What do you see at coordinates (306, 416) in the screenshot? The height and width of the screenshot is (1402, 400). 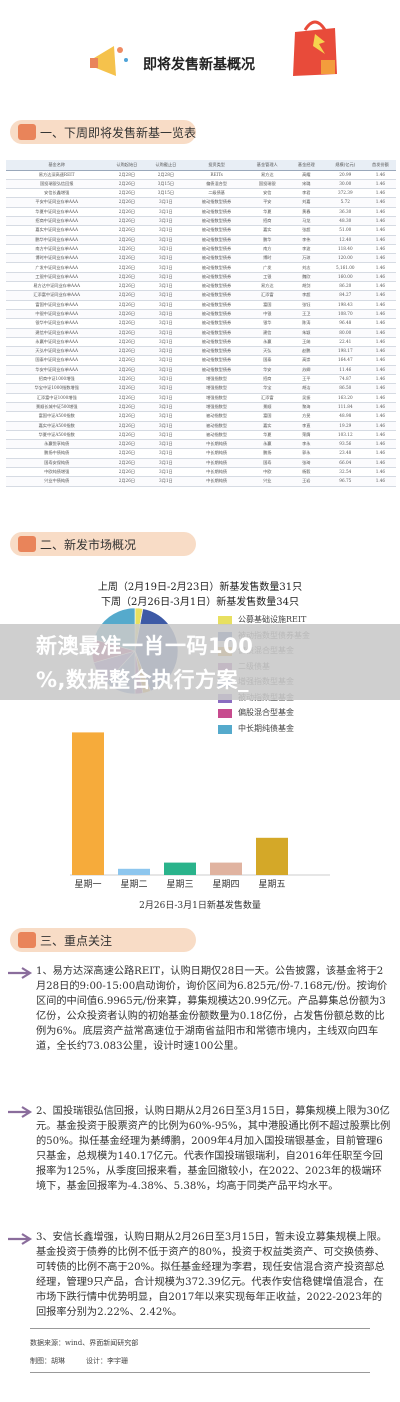 I see `table-cell: 方旻` at bounding box center [306, 416].